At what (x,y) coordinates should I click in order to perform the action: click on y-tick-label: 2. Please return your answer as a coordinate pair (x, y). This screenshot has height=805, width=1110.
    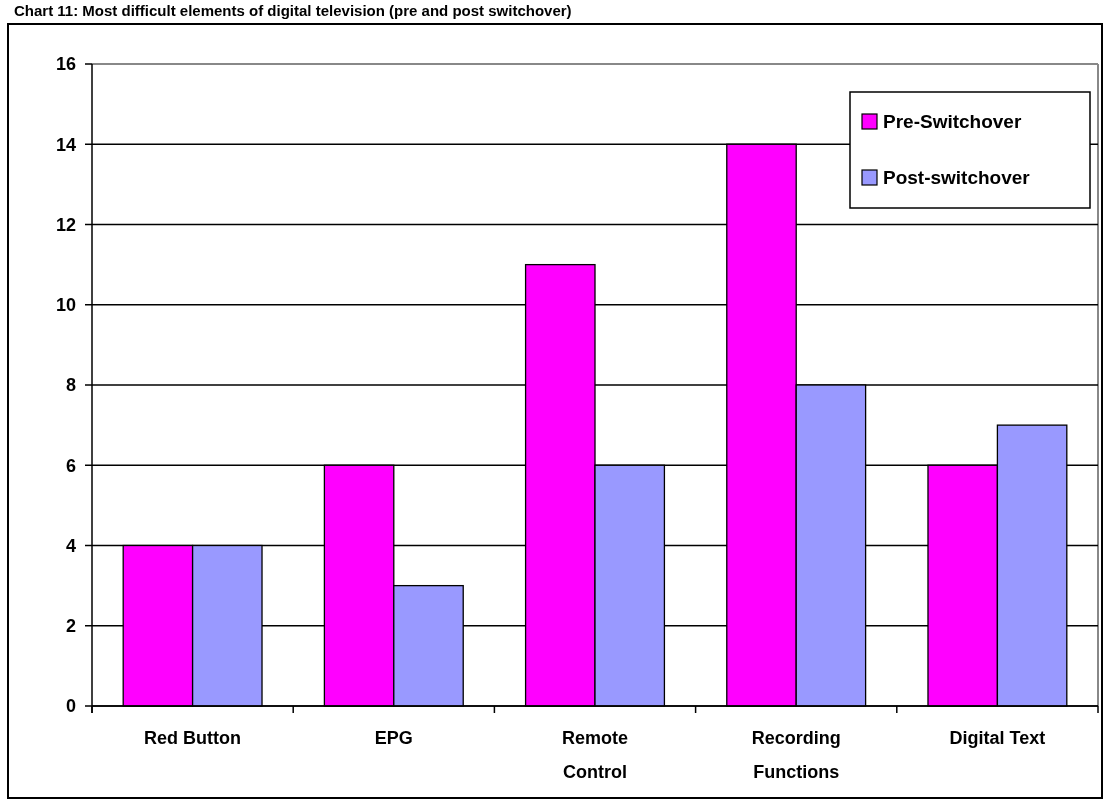
    Looking at the image, I should click on (70, 626).